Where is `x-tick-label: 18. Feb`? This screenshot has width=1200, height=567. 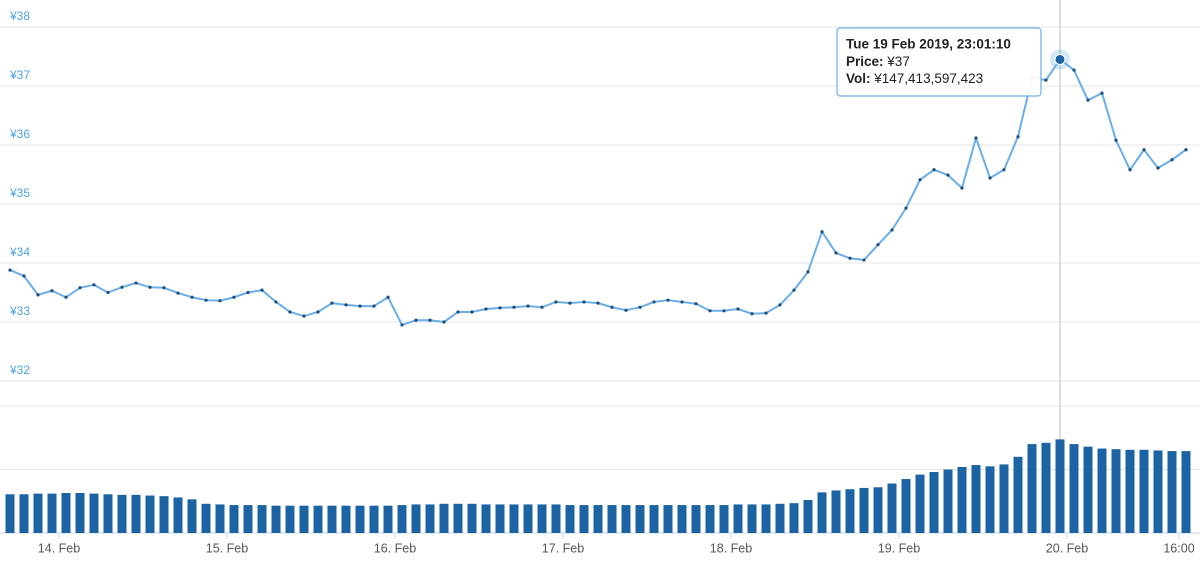
x-tick-label: 18. Feb is located at coordinates (731, 548).